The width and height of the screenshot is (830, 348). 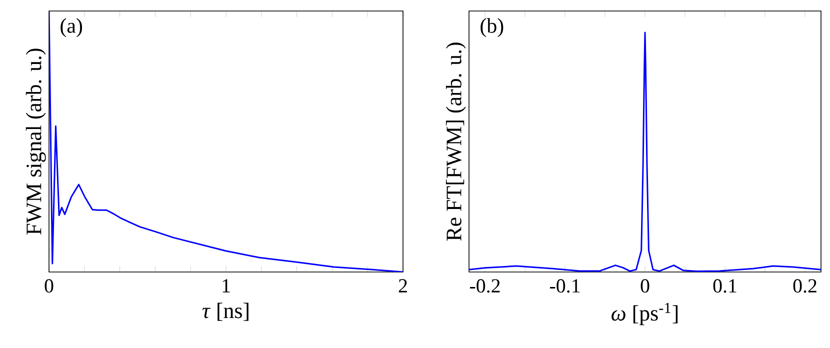 I want to click on x-tick-label: -0.2, so click(x=485, y=286).